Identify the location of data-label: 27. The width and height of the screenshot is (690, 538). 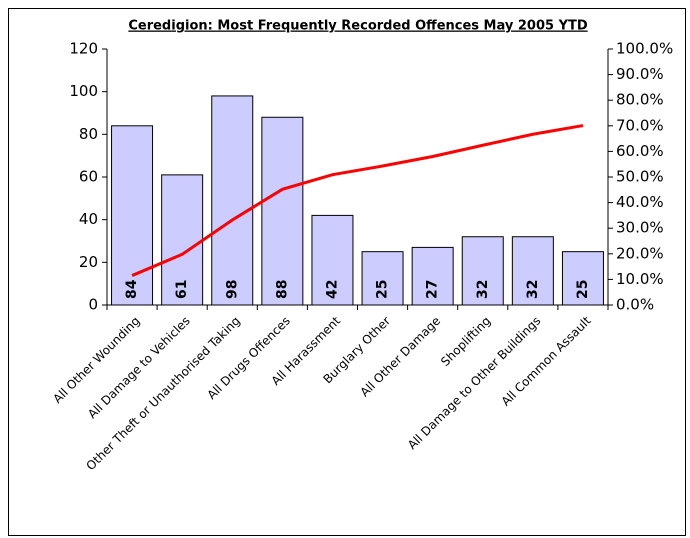
(433, 289).